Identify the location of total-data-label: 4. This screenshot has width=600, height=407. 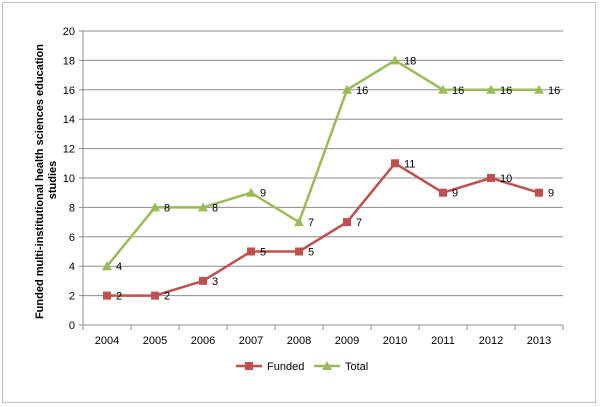
(119, 267).